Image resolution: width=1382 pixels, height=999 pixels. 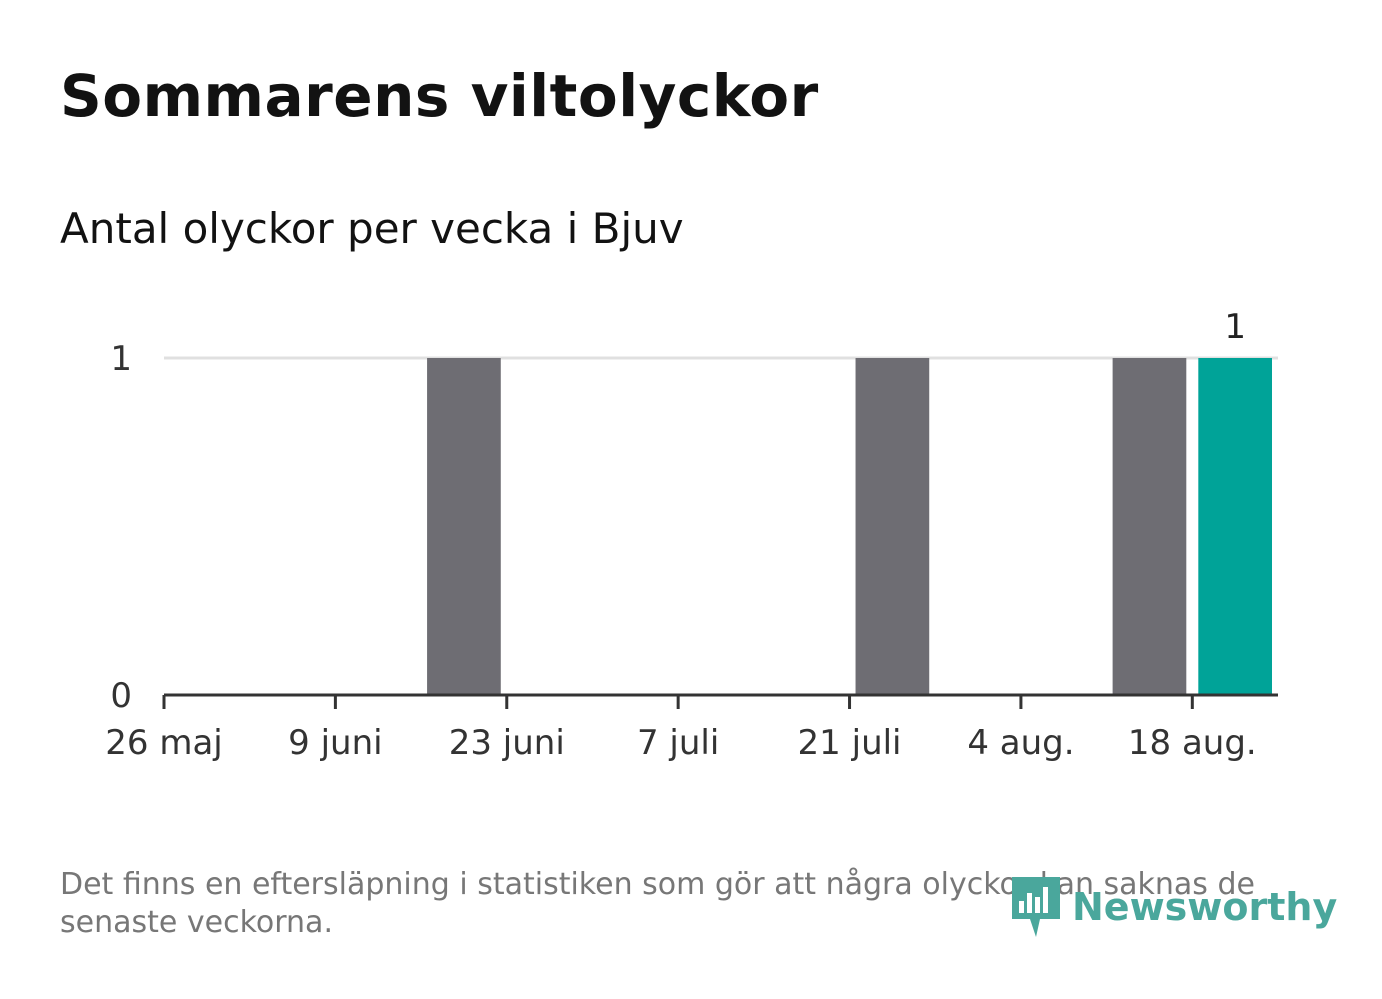 What do you see at coordinates (439, 96) in the screenshot?
I see `chart-title: Sommarens viltolyckor` at bounding box center [439, 96].